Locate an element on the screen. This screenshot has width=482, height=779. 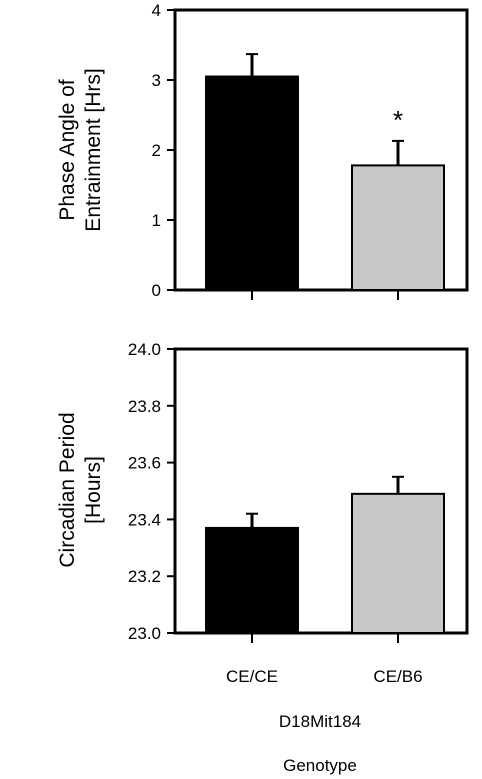
phase-angle-y-tick-label: 2 is located at coordinates (156, 150).